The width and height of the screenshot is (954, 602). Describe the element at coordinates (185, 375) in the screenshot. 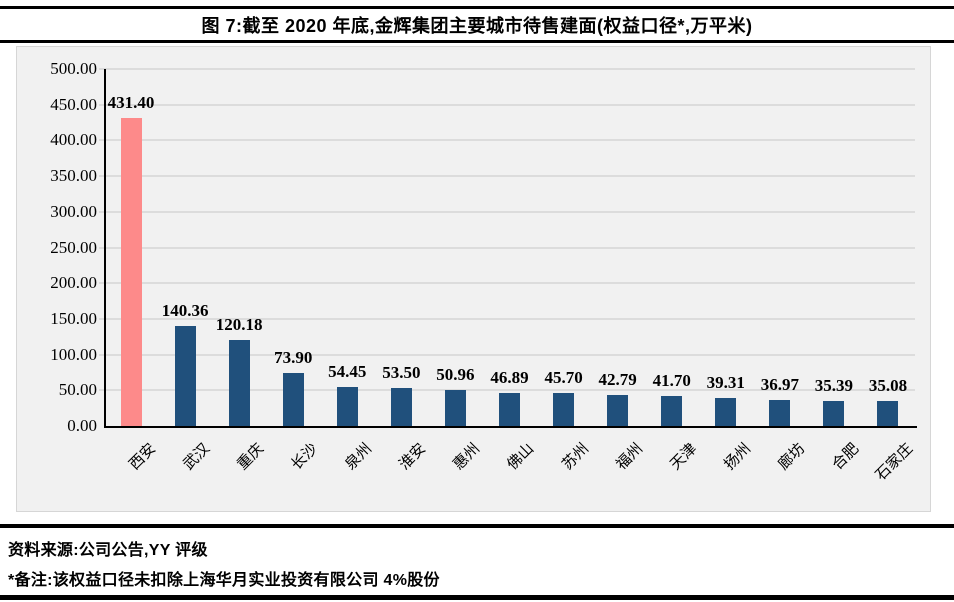

I see `bar-武汉` at that location.